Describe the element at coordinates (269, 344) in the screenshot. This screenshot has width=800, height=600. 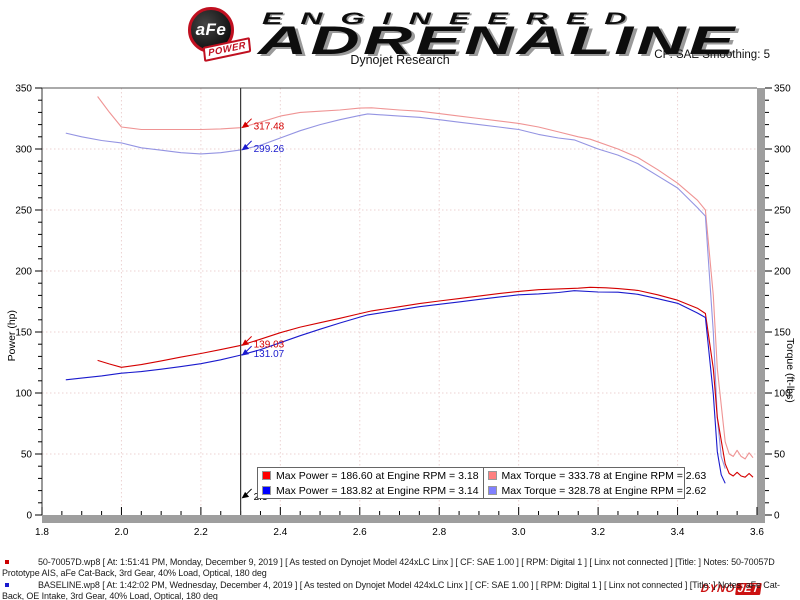
I see `cursor-value-label: 139.03` at that location.